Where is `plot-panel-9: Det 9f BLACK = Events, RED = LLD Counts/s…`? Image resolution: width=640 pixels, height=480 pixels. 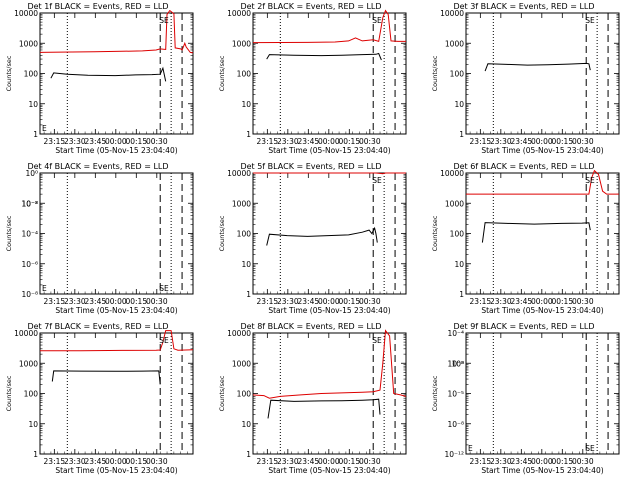 plot-panel-9: Det 9f BLACK = Events, RED = LLD Counts/s… is located at coordinates (525, 398).